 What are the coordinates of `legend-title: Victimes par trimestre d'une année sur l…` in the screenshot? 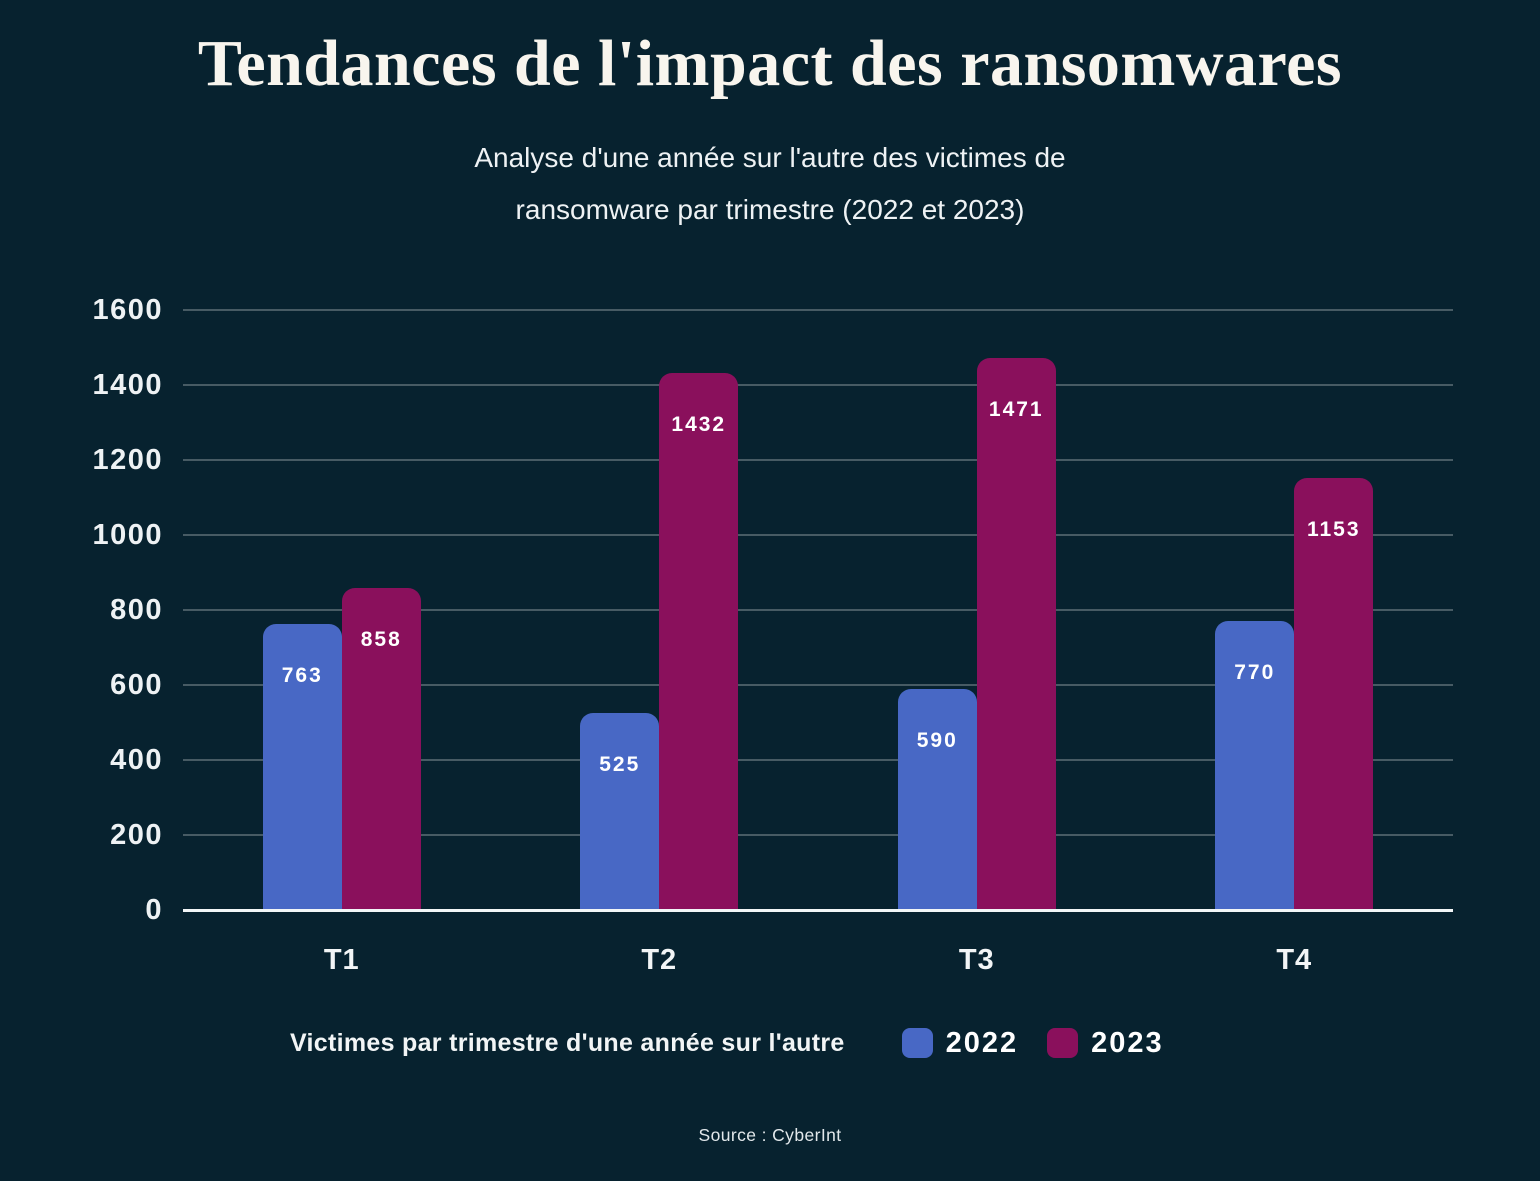 It's located at (567, 1042).